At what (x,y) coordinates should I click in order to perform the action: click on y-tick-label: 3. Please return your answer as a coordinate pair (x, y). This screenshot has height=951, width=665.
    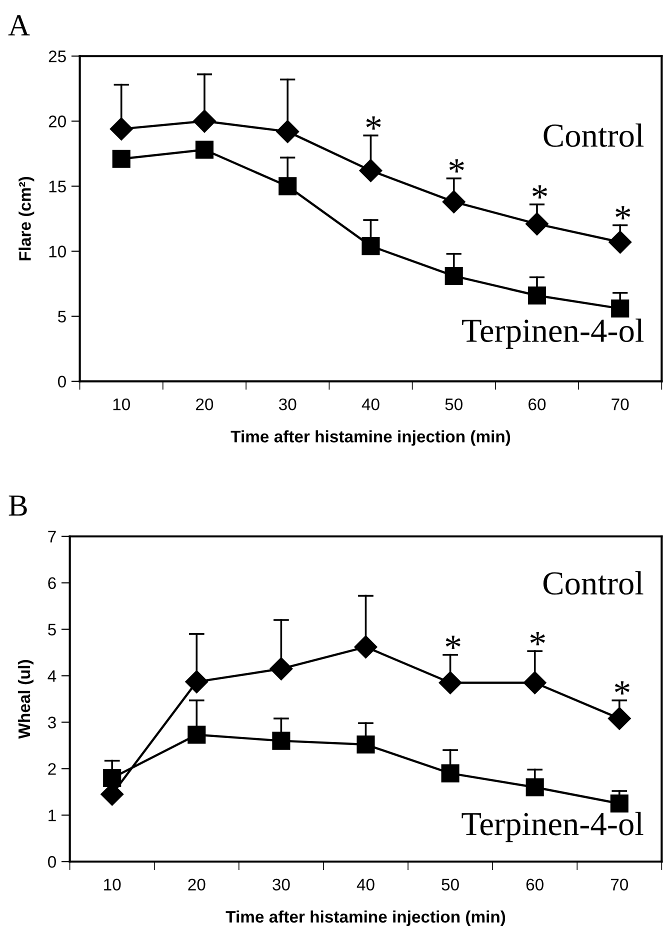
    Looking at the image, I should click on (52, 722).